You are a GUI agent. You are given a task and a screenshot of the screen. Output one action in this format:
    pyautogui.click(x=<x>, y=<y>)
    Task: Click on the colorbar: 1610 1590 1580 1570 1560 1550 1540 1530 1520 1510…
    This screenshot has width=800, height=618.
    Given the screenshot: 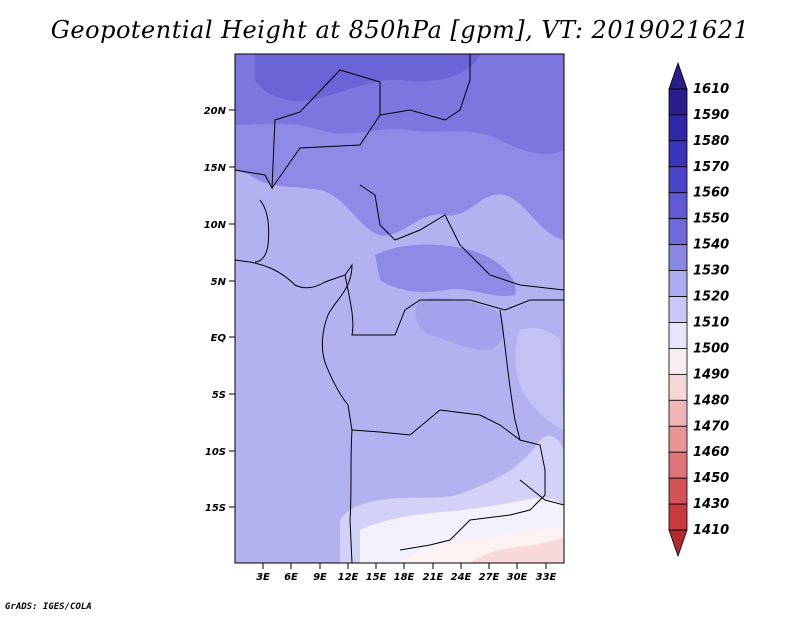 What is the action you would take?
    pyautogui.click(x=698, y=309)
    